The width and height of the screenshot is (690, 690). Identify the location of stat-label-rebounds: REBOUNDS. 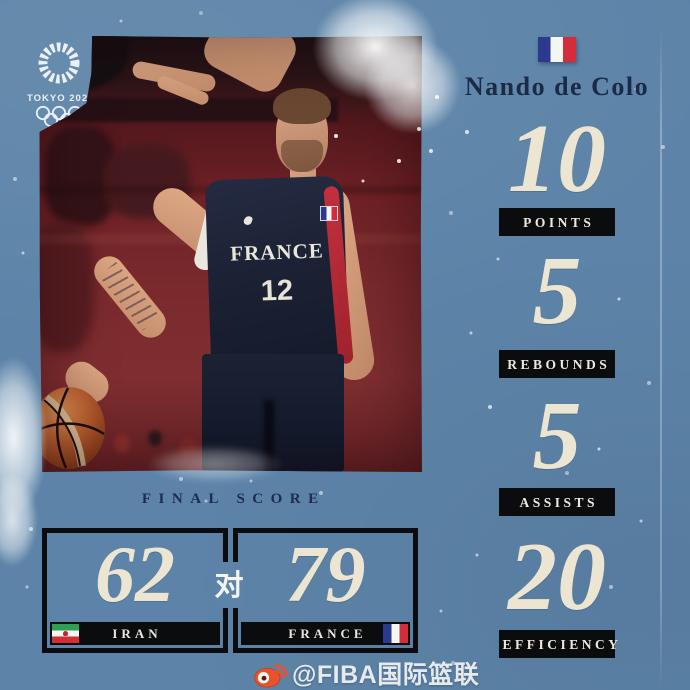
(557, 364).